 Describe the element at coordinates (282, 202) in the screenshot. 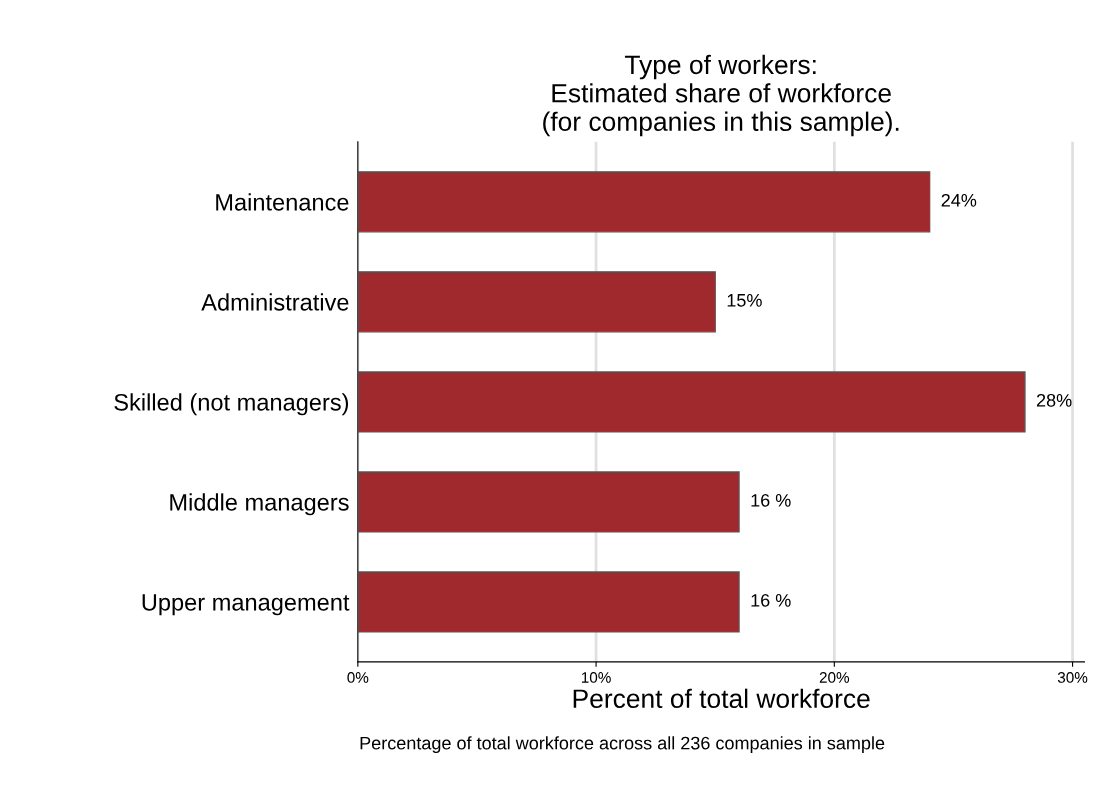

I see `y-tick-label: Maintenance` at that location.